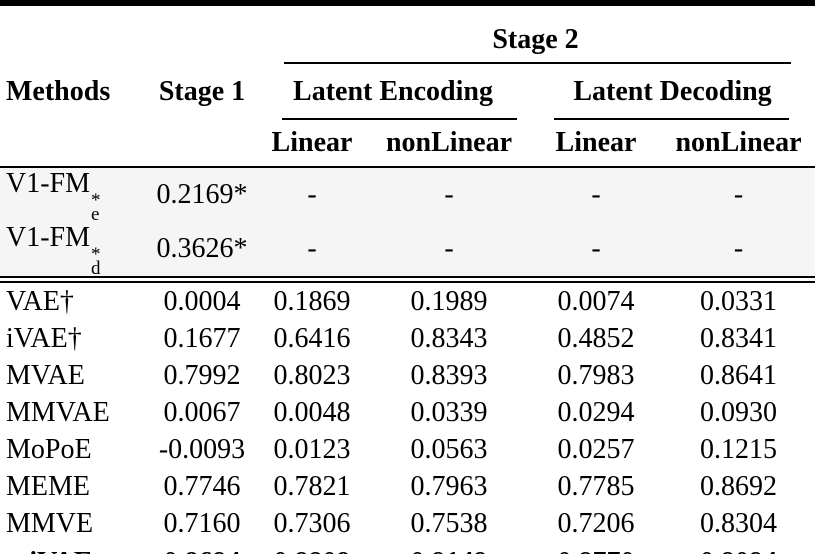  Describe the element at coordinates (672, 92) in the screenshot. I see `latent-decoding-header: Latent Decoding` at that location.